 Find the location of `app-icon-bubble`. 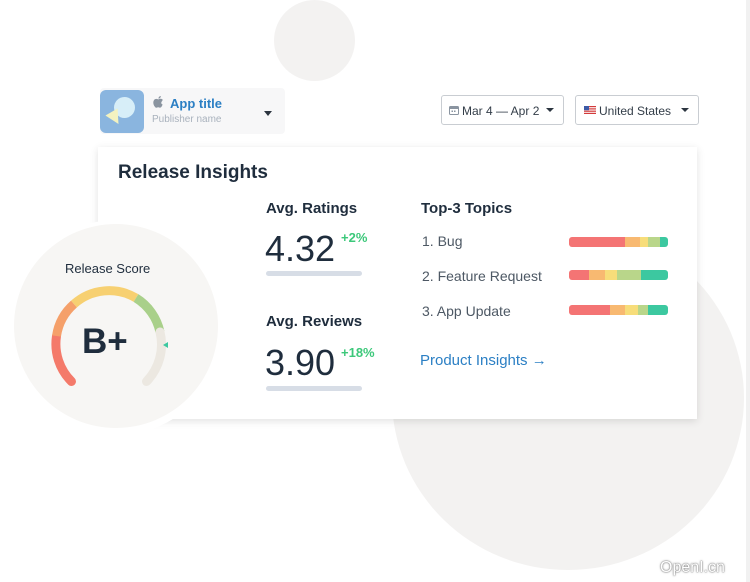

app-icon-bubble is located at coordinates (124, 107).